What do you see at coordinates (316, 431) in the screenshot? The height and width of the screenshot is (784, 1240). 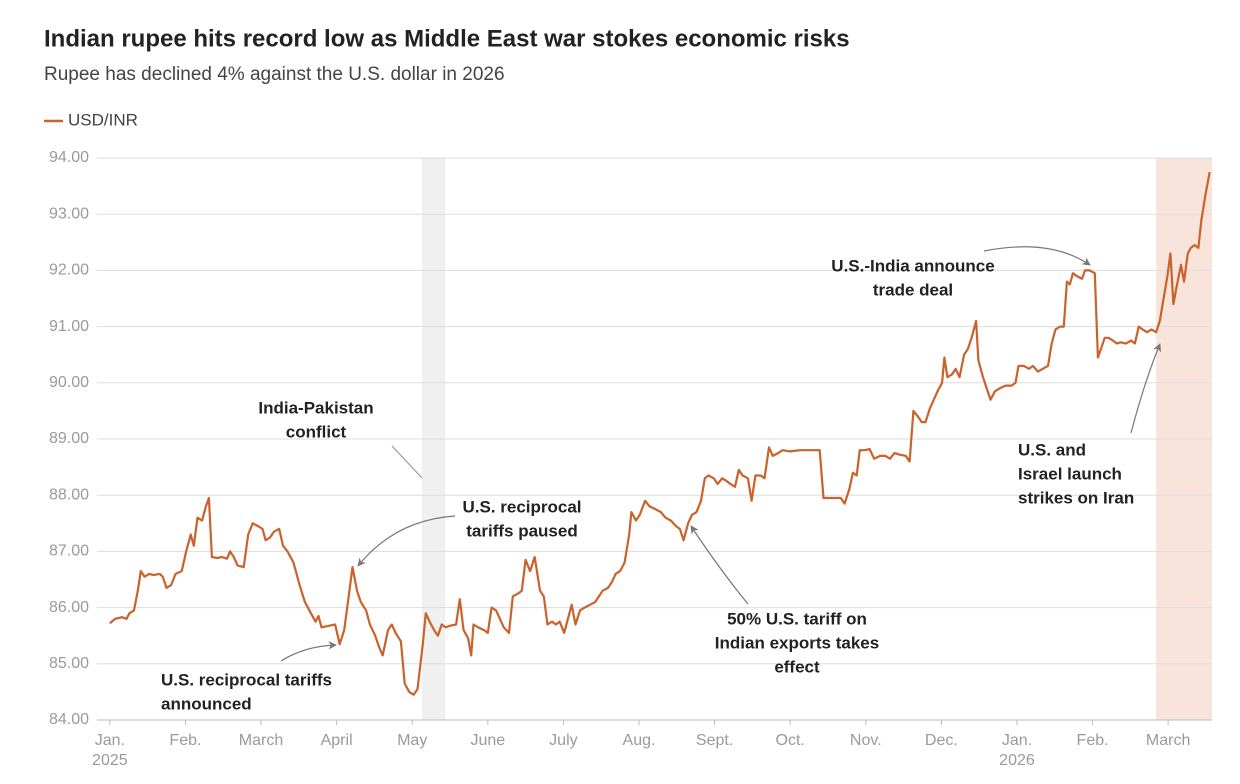 I see `annotation: conflict` at bounding box center [316, 431].